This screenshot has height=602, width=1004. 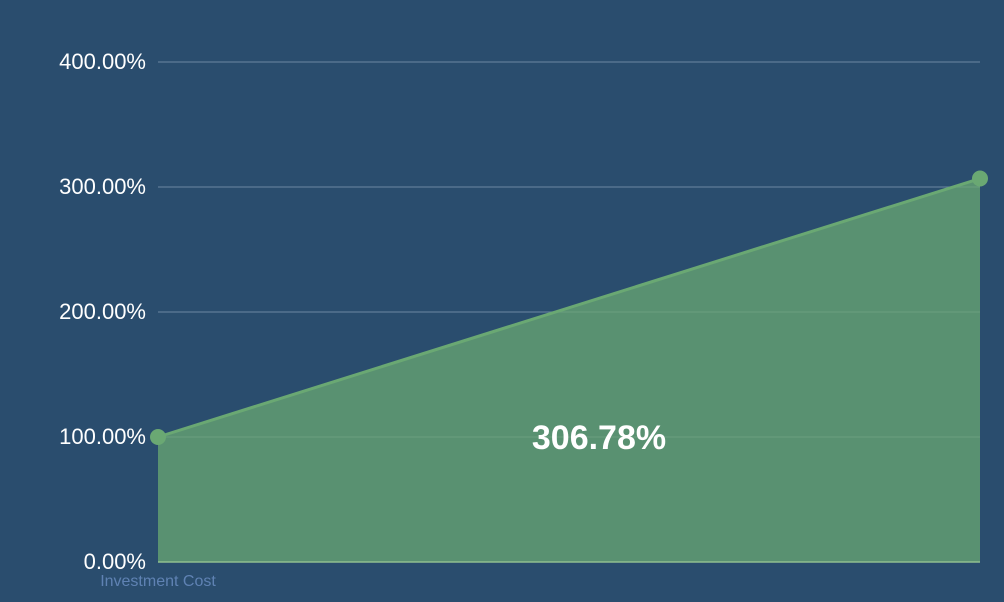 What do you see at coordinates (158, 581) in the screenshot?
I see `x-tick-label: Investment Cost` at bounding box center [158, 581].